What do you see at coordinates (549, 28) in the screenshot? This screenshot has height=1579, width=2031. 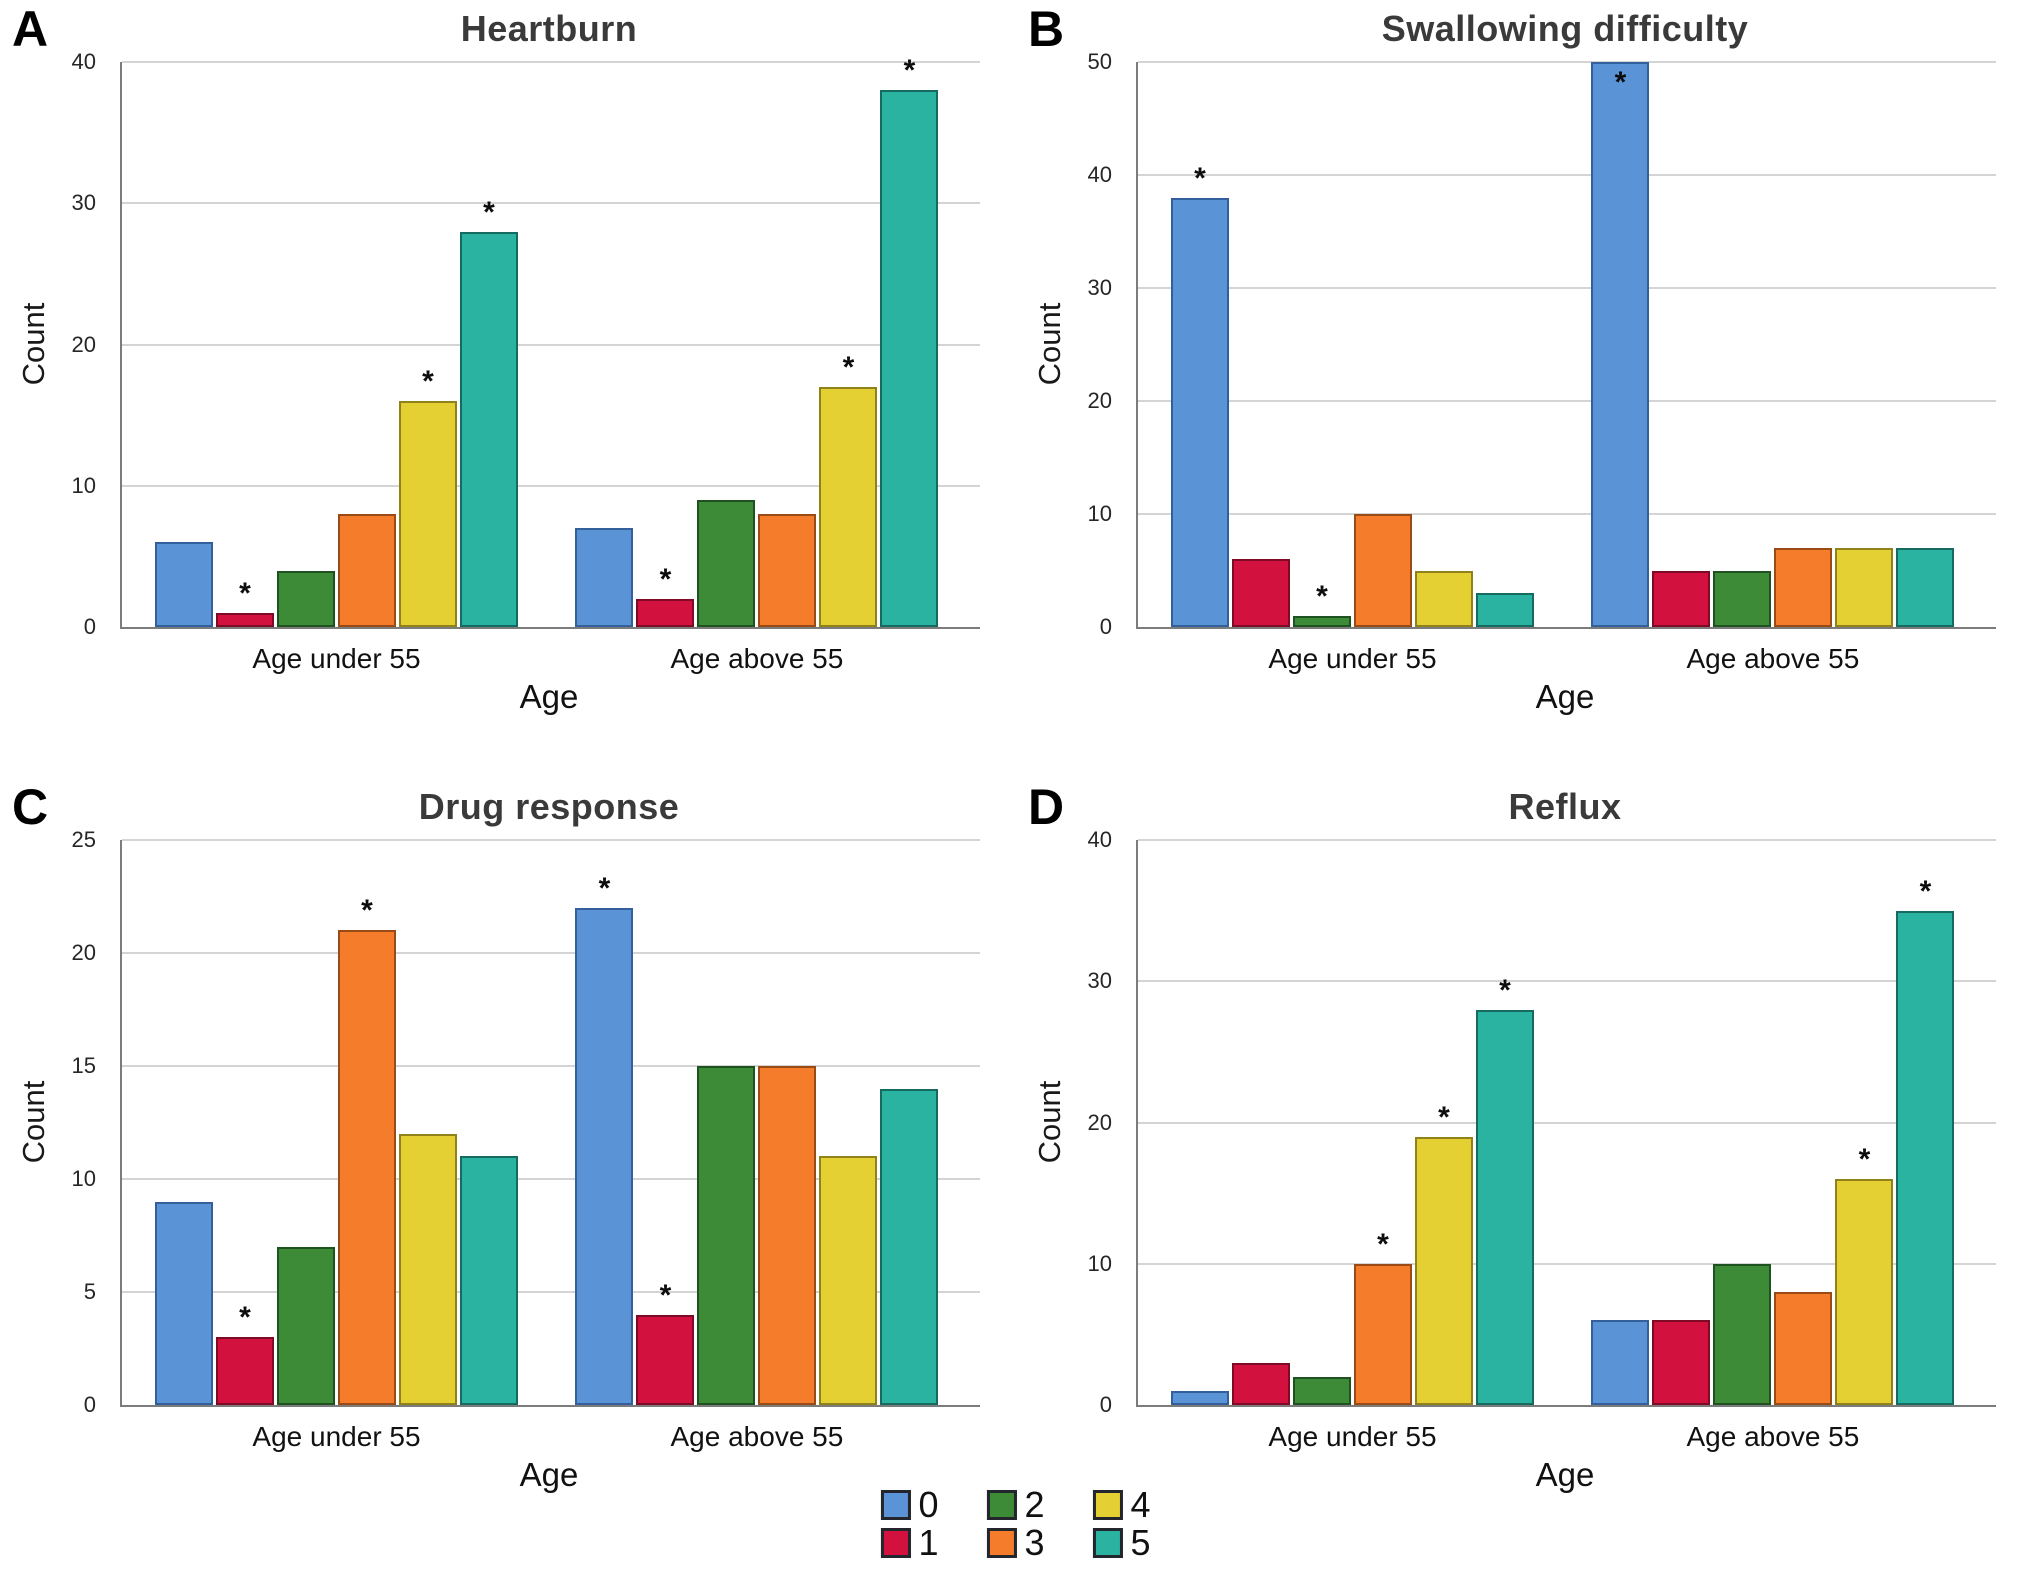 I see `chart-title: Heartburn` at bounding box center [549, 28].